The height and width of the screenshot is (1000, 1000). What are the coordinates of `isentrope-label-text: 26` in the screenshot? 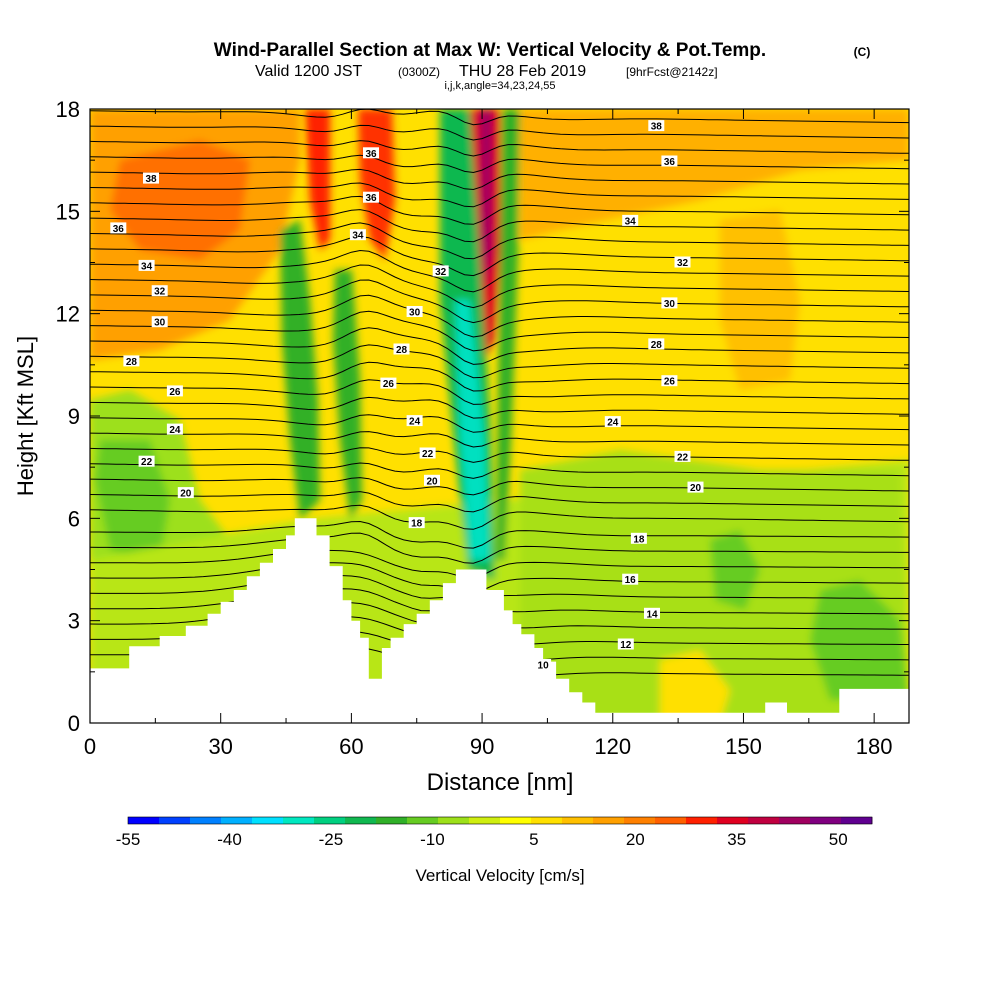 It's located at (670, 382).